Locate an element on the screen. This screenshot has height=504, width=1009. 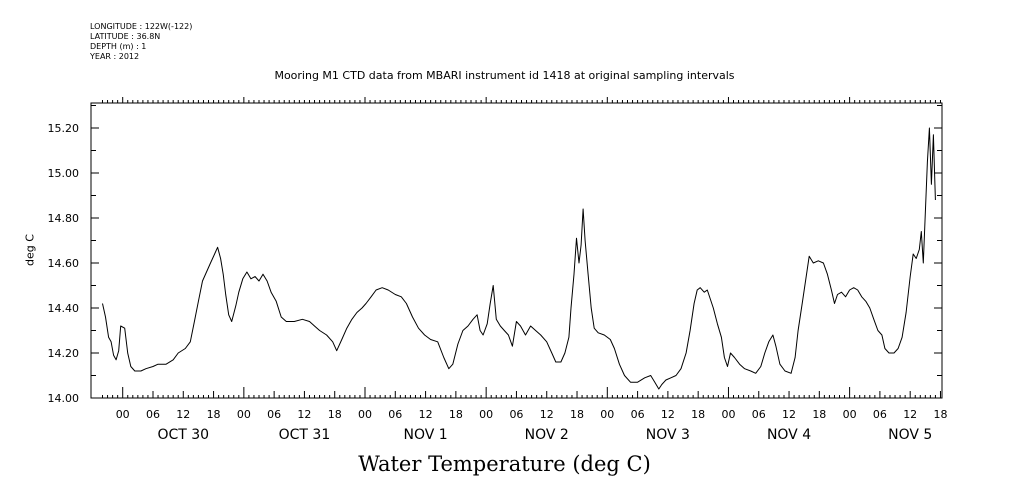
y-axis-label: deg C is located at coordinates (30, 250).